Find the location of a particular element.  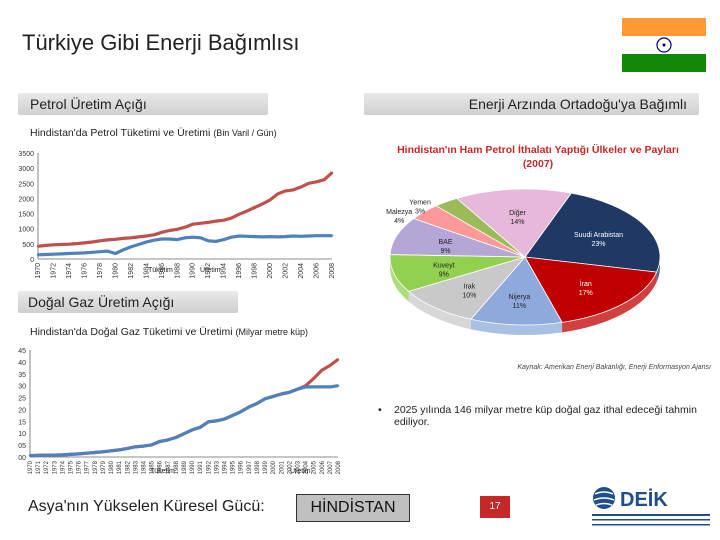

x-tick-label: 1986 is located at coordinates (161, 467).